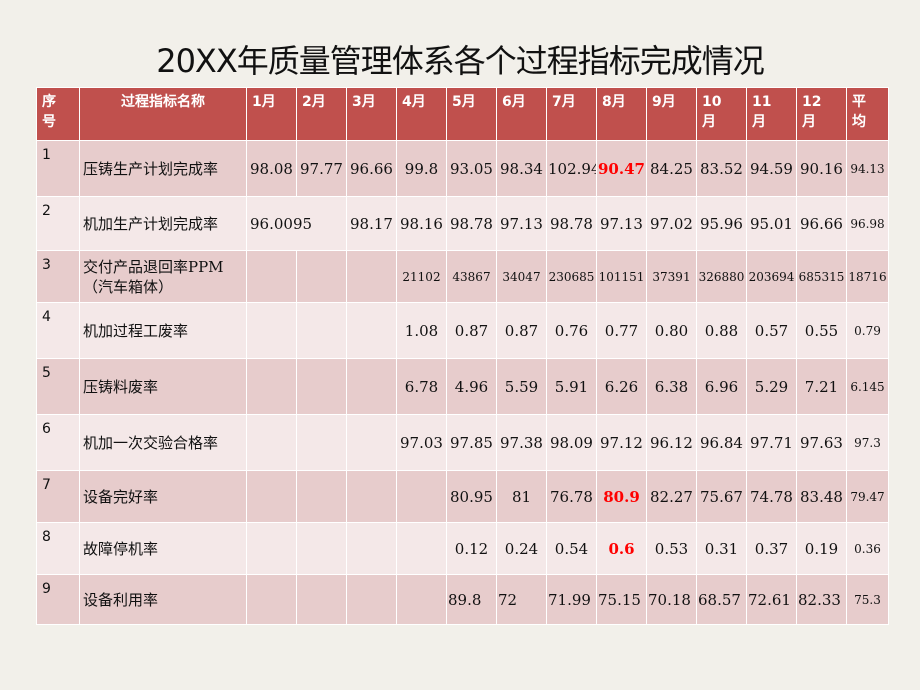 The width and height of the screenshot is (920, 690). I want to click on average-cell: 97.3, so click(867, 442).